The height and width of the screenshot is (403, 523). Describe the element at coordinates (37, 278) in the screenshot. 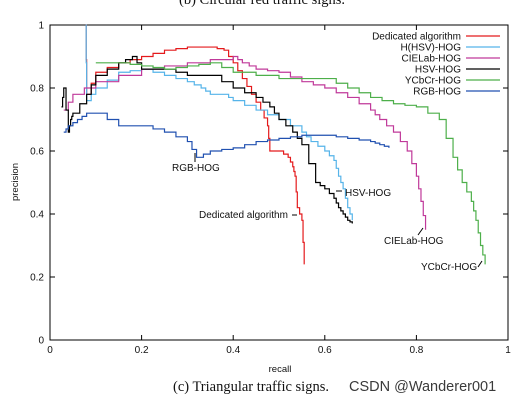

I see `y-tick-label: 0.2` at that location.